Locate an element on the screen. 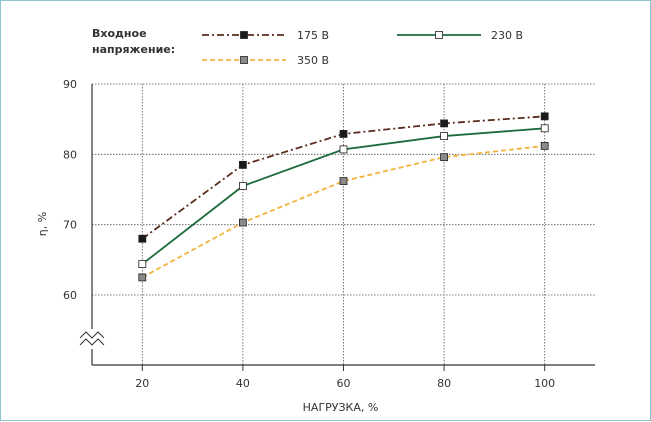 The height and width of the screenshot is (422, 651). y-tick-label: 60 is located at coordinates (70, 295).